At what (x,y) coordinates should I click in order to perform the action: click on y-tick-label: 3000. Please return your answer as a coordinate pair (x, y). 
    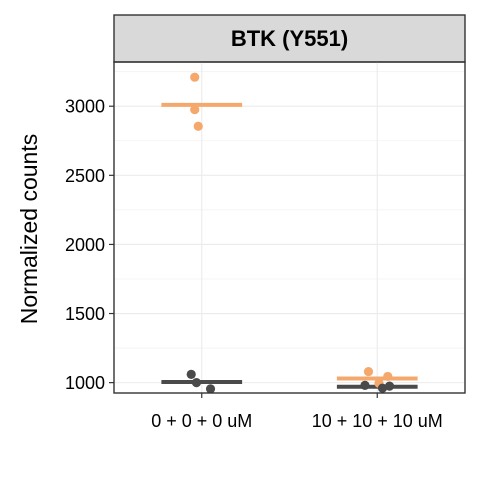
    Looking at the image, I should click on (85, 107).